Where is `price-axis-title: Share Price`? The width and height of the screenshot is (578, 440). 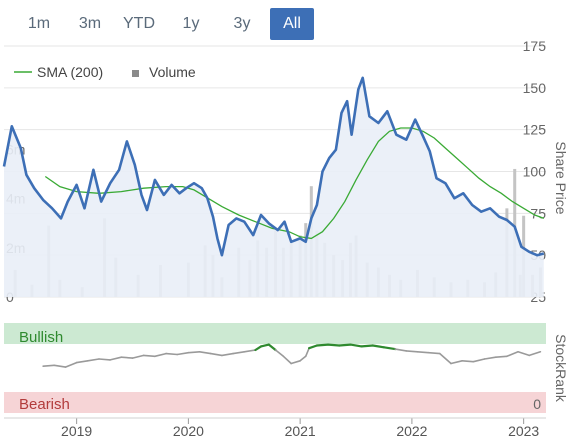 price-axis-title: Share Price is located at coordinates (561, 177).